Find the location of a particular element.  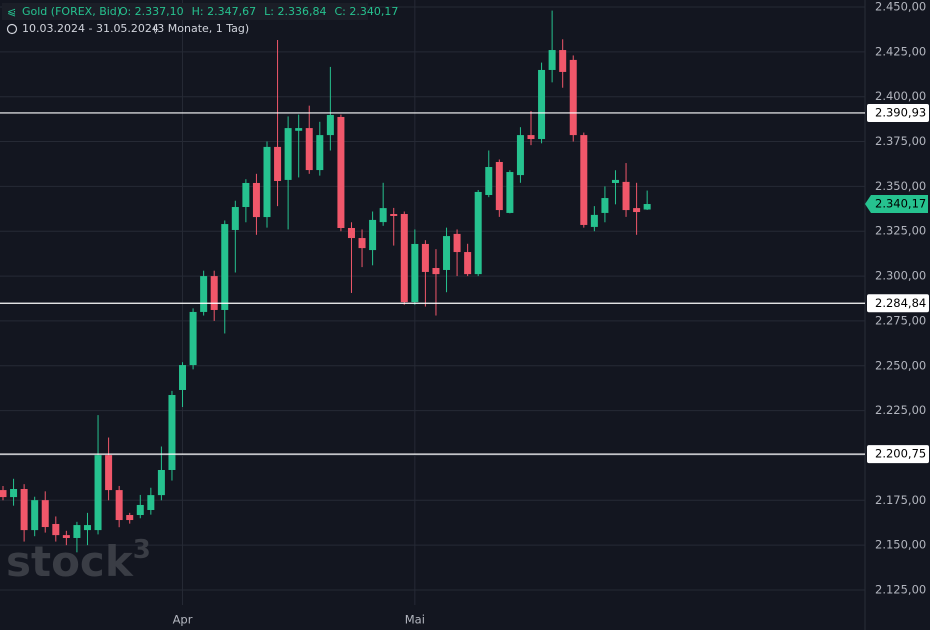

last-price-label: 2.340,17 is located at coordinates (900, 204).